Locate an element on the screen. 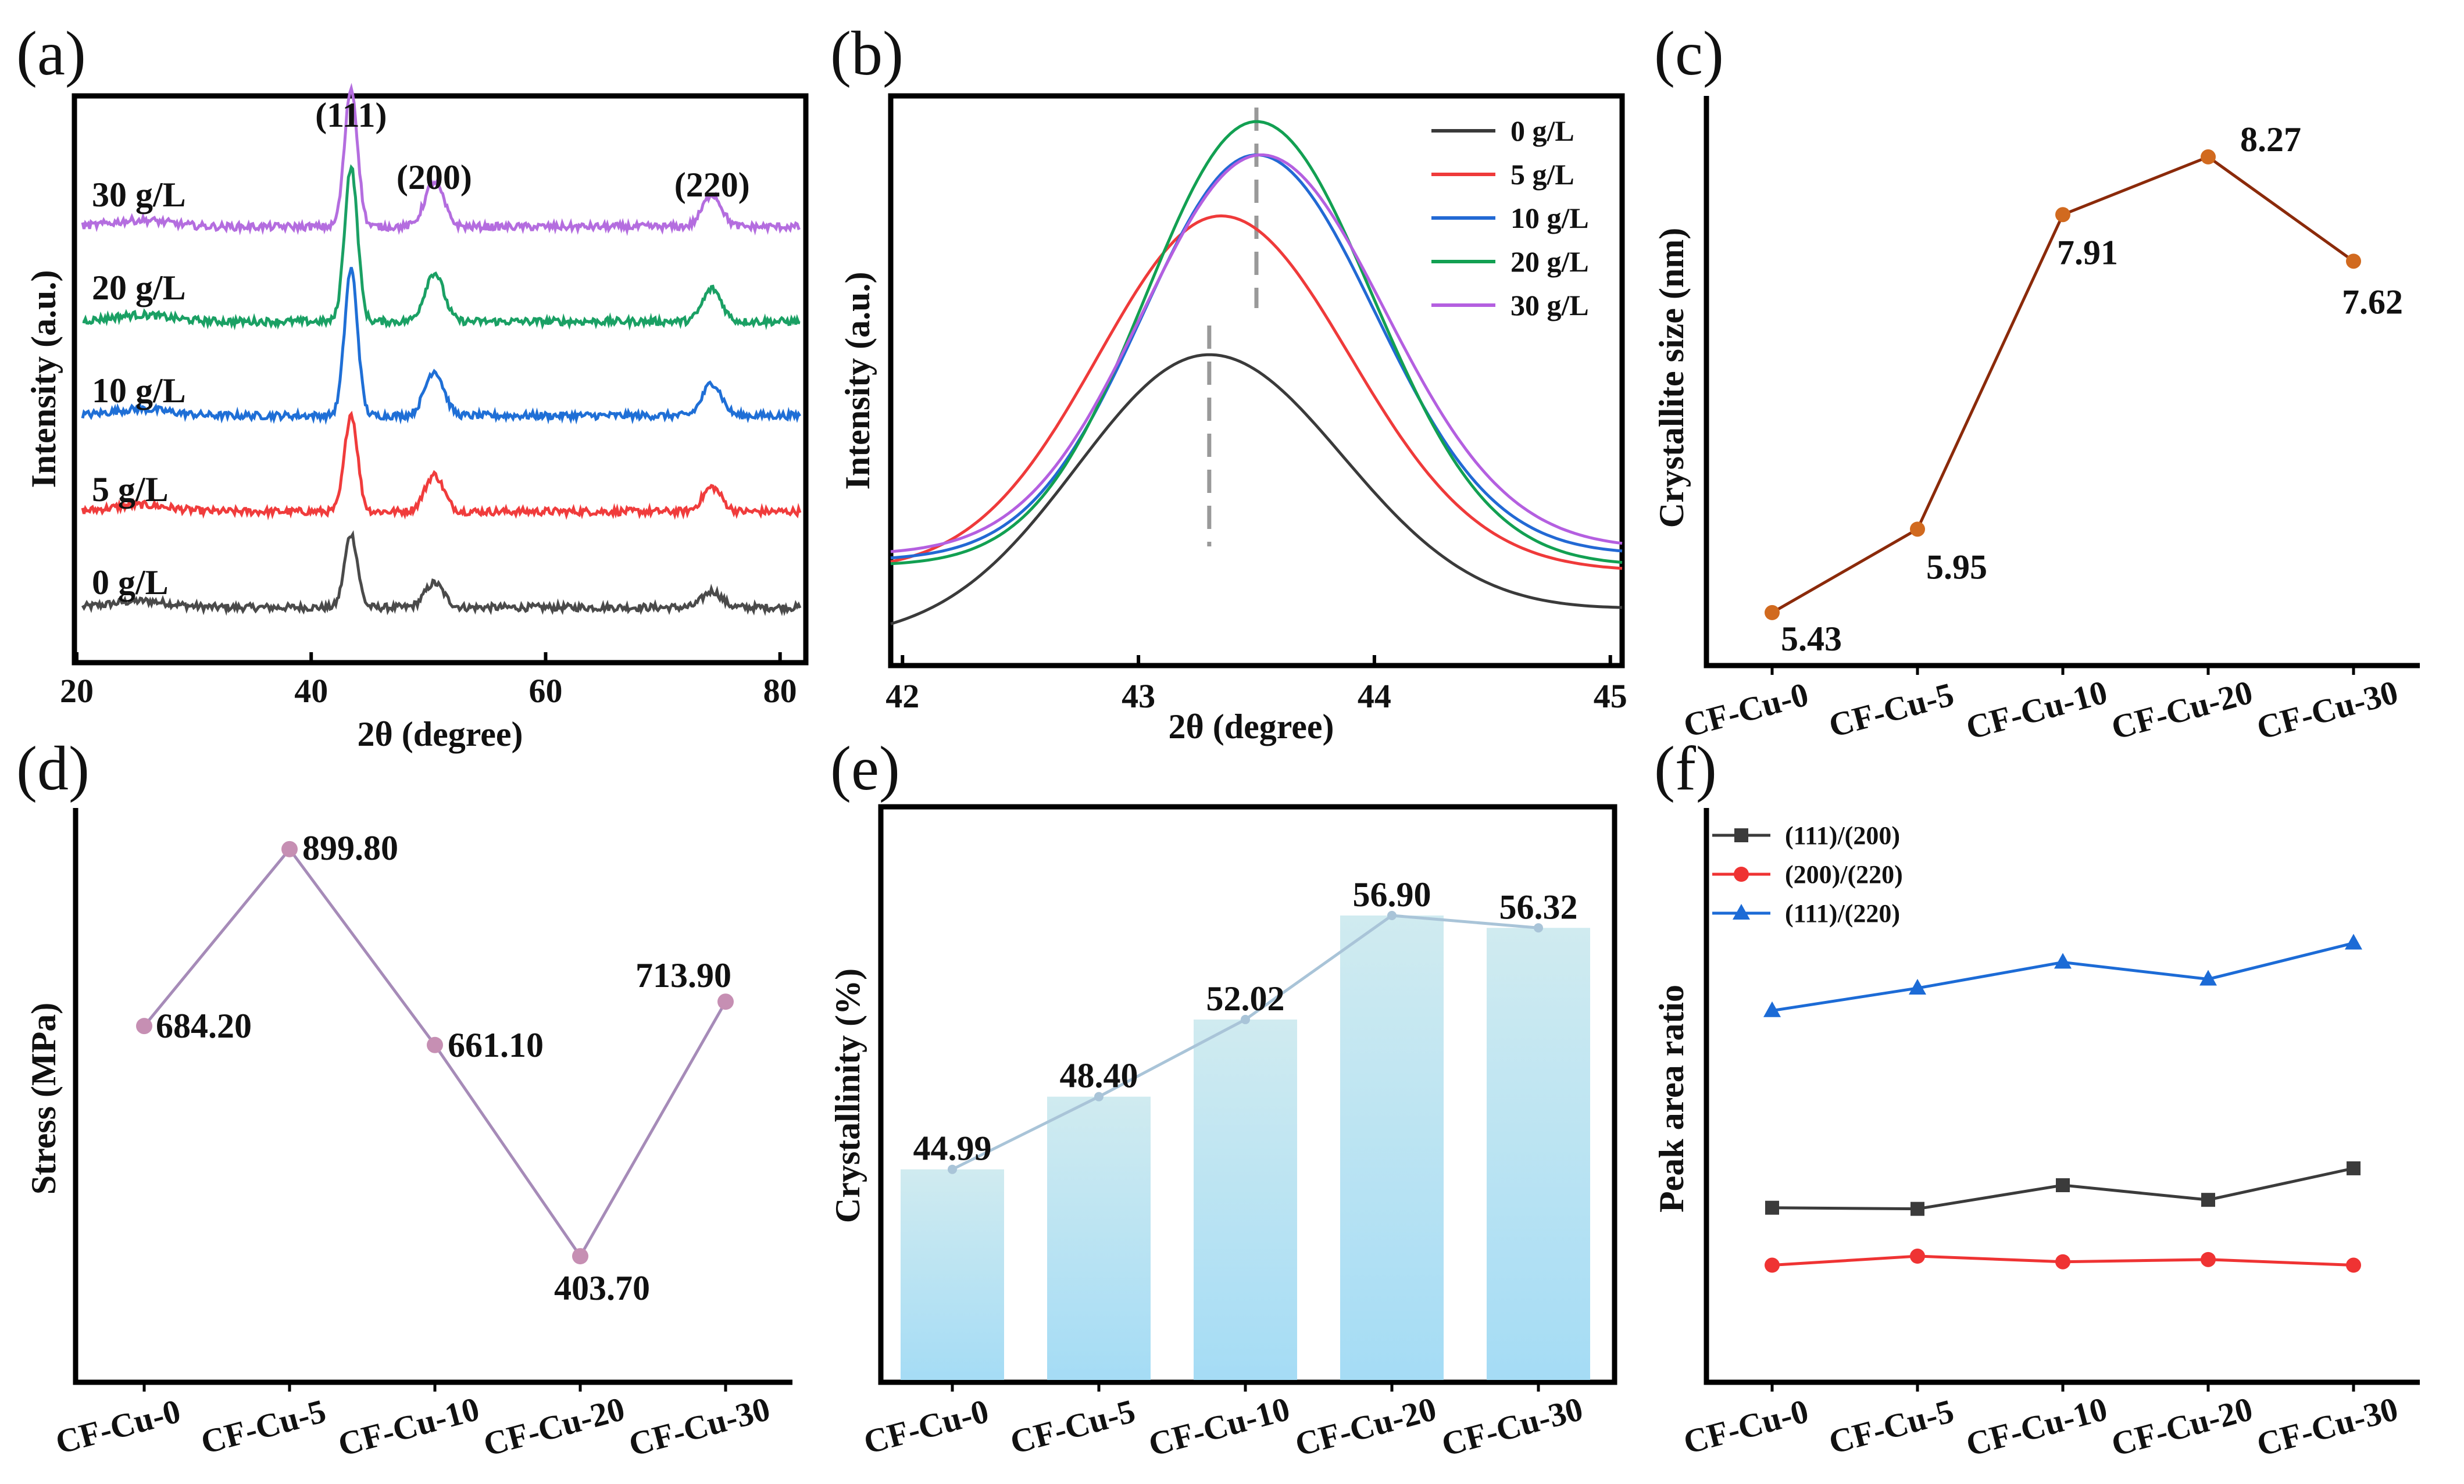 This screenshot has width=2464, height=1484. panel-c-data-label: 7.62 is located at coordinates (2372, 302).